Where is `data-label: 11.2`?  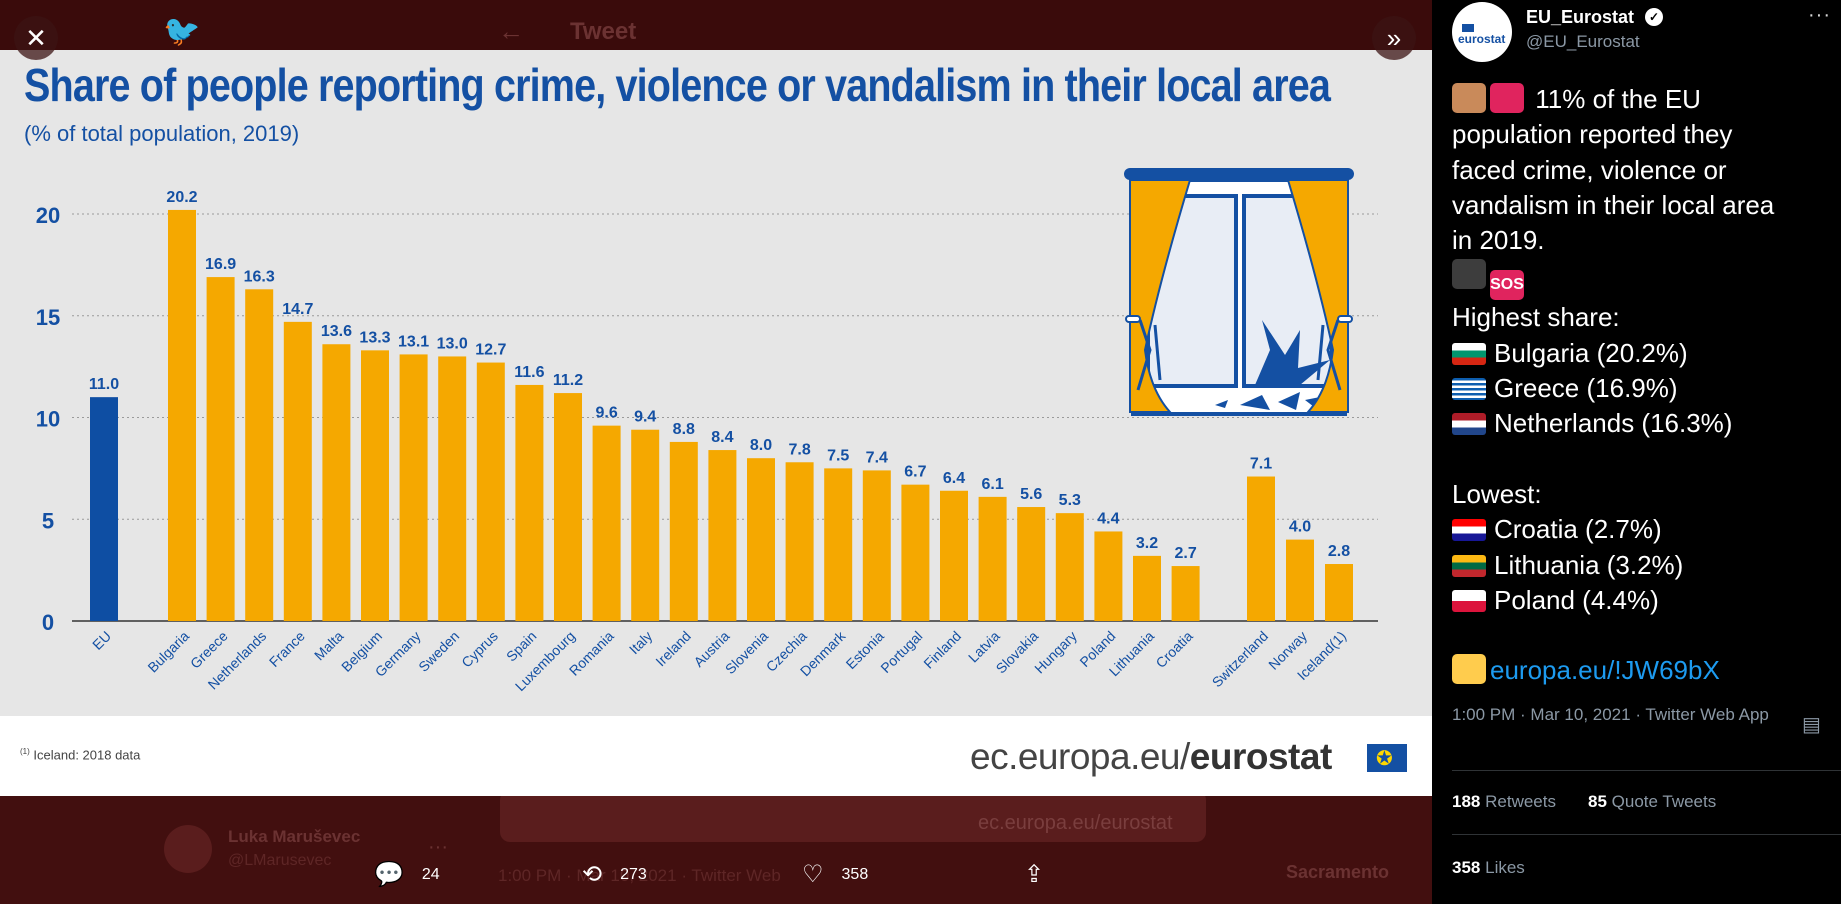
data-label: 11.2 is located at coordinates (568, 380).